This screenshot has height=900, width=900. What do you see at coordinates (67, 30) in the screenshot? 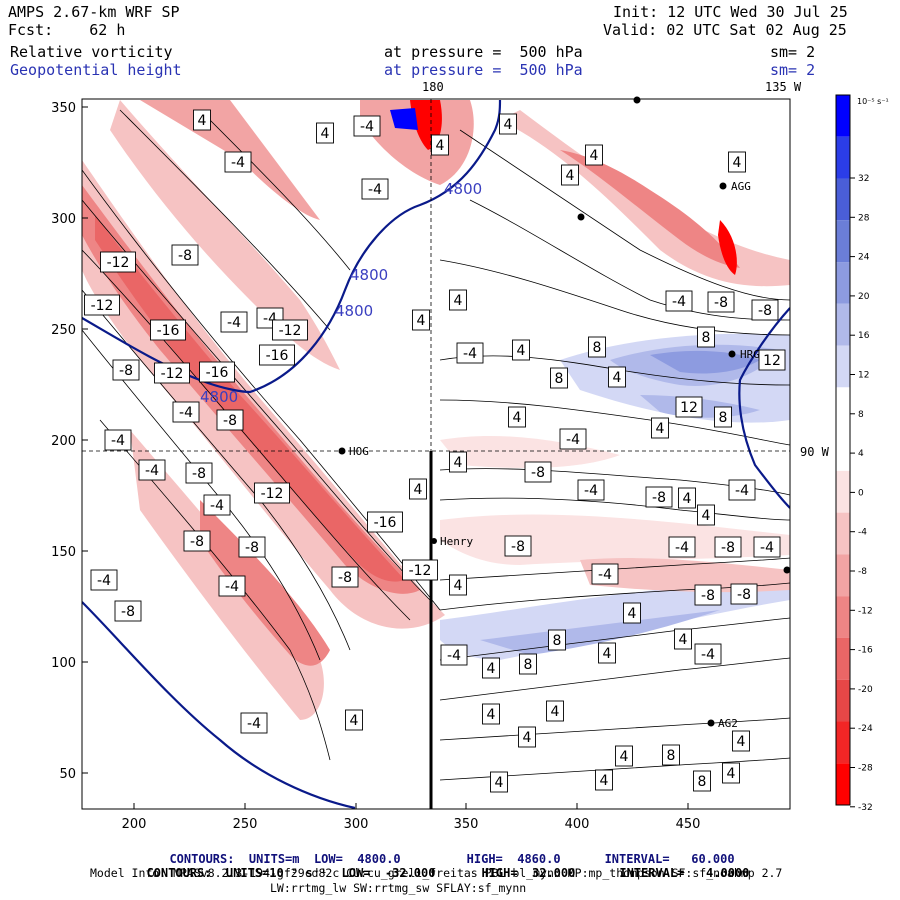
I see `forecast-hour: Fcst: 62 h` at bounding box center [67, 30].